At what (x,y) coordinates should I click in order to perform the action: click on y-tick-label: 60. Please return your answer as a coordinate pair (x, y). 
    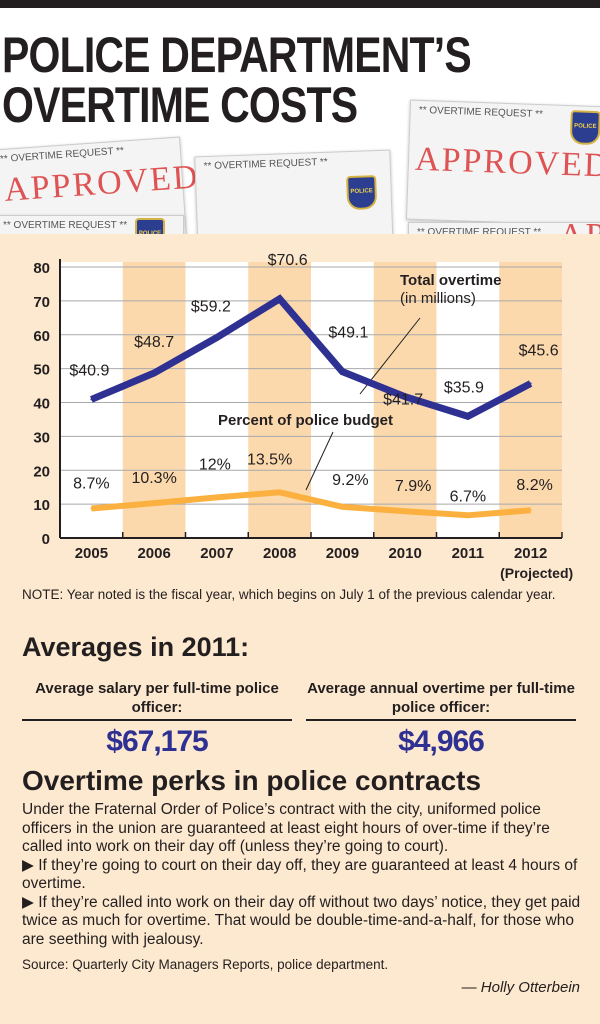
    Looking at the image, I should click on (41, 336).